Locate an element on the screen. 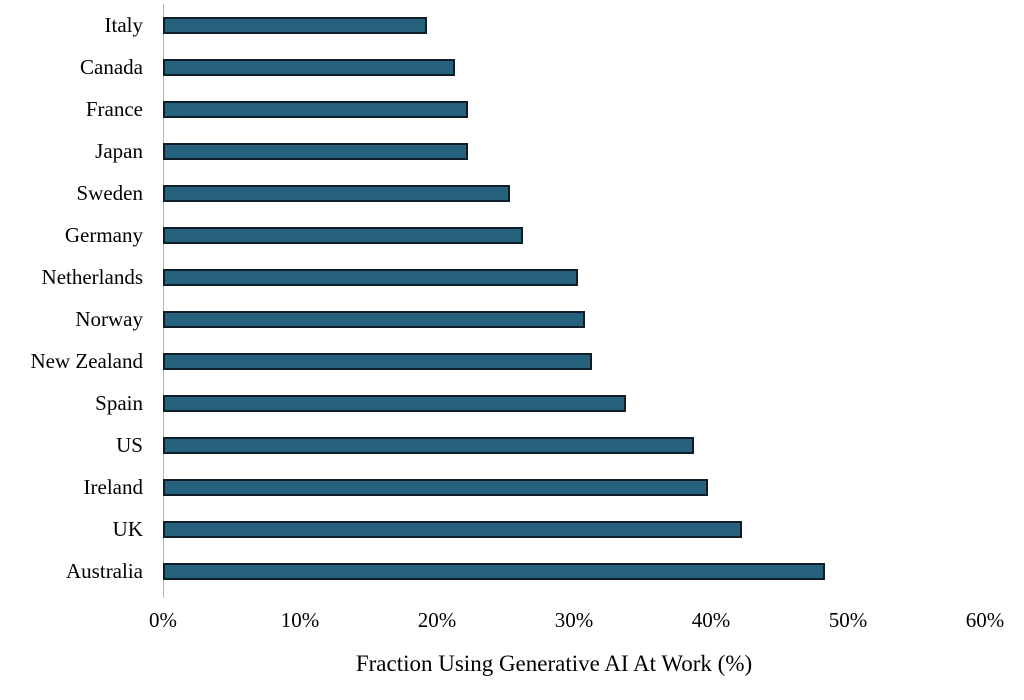  y-axis-label: US is located at coordinates (129, 444).